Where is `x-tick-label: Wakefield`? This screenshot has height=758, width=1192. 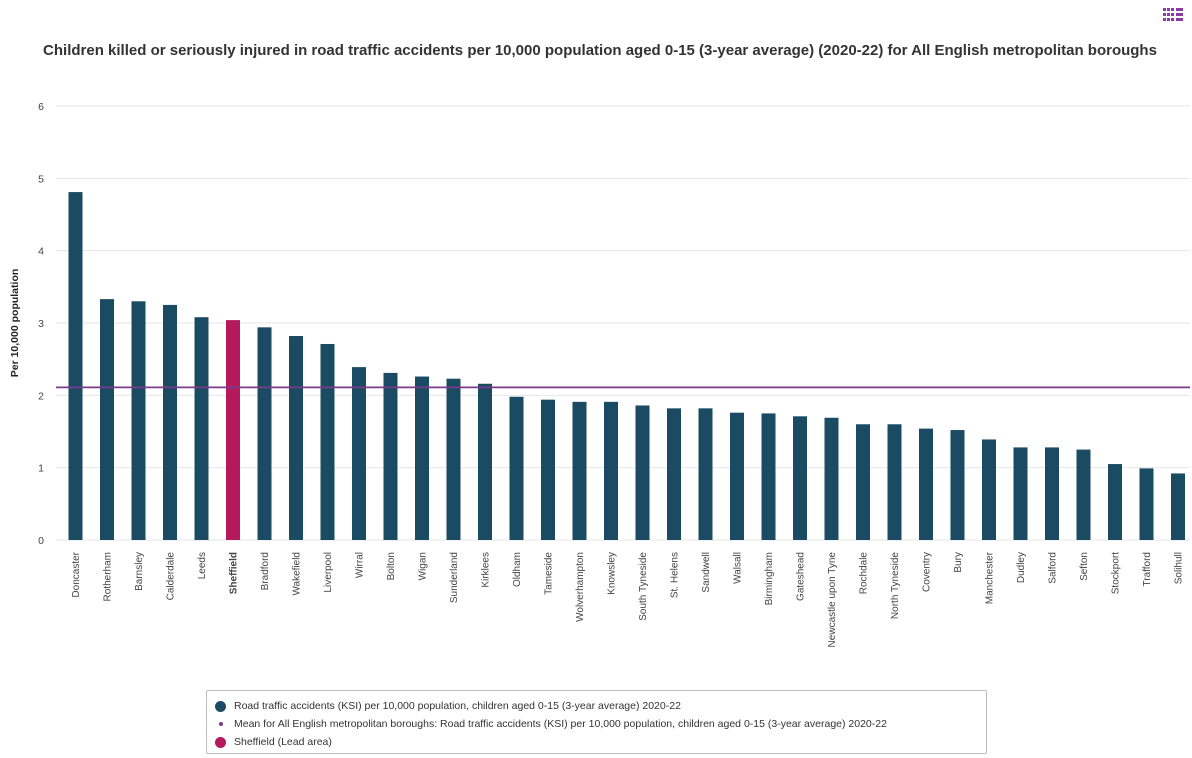 x-tick-label: Wakefield is located at coordinates (297, 574).